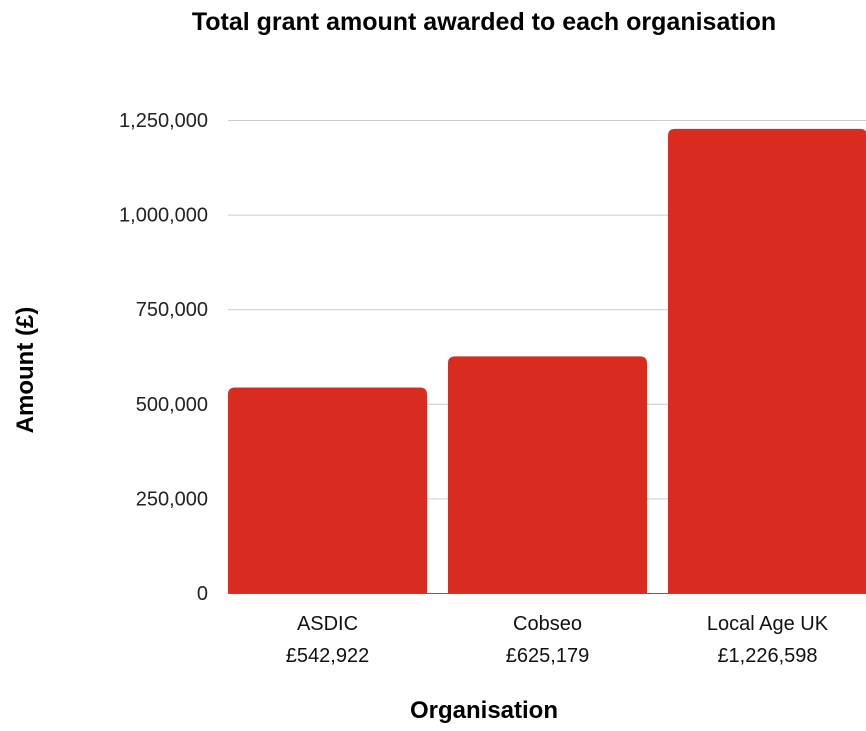  What do you see at coordinates (547, 656) in the screenshot?
I see `x-category-amount-label: £625,179` at bounding box center [547, 656].